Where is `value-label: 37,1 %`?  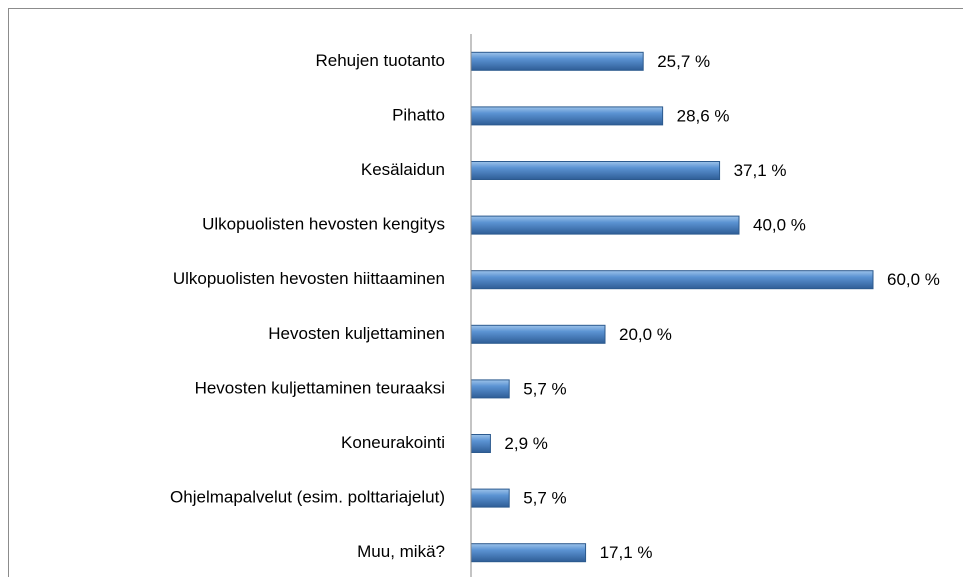
value-label: 37,1 % is located at coordinates (760, 170).